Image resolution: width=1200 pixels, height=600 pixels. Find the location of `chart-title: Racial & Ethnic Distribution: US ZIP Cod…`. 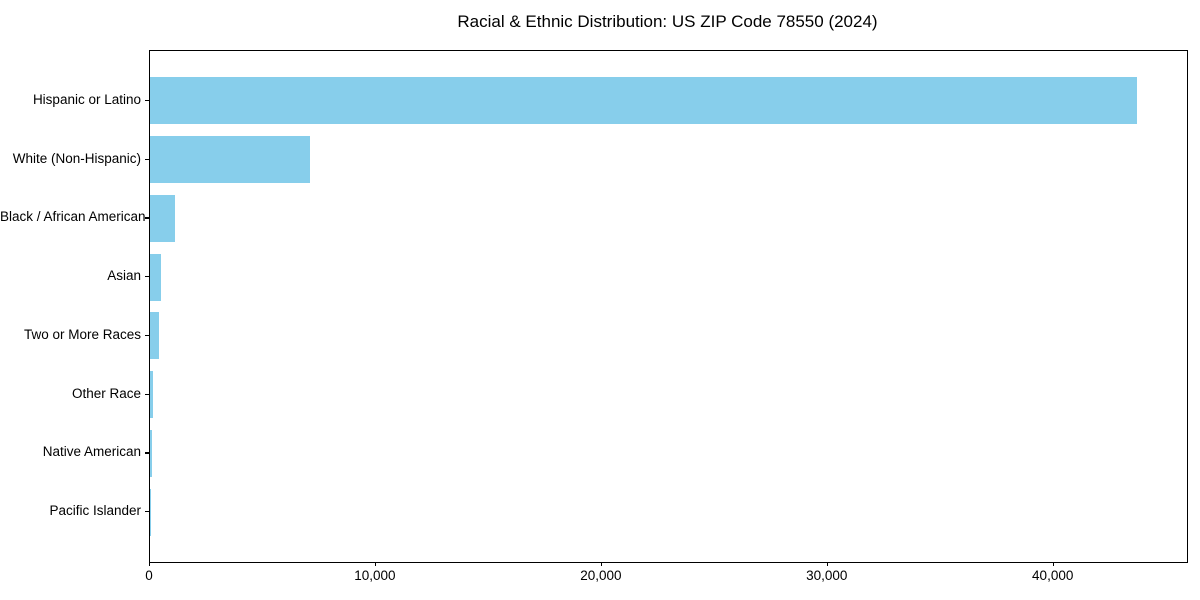

chart-title: Racial & Ethnic Distribution: US ZIP Cod… is located at coordinates (667, 21).